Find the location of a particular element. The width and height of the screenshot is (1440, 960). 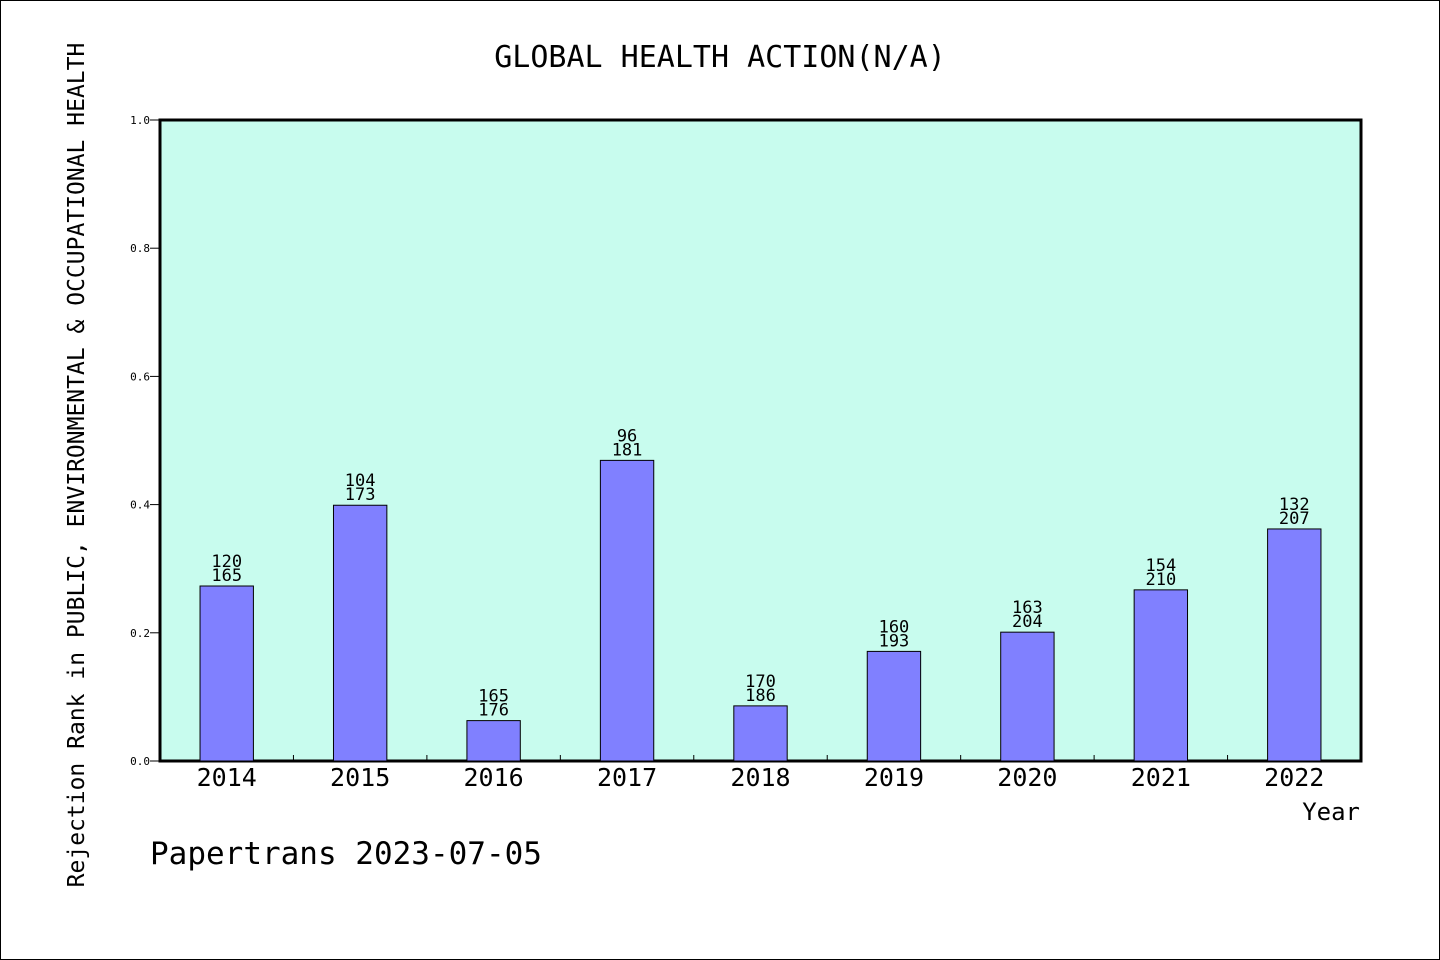

y-axis: 0.0 0.2 0.4 0.6 0.8 1.0 is located at coordinates (145, 441).